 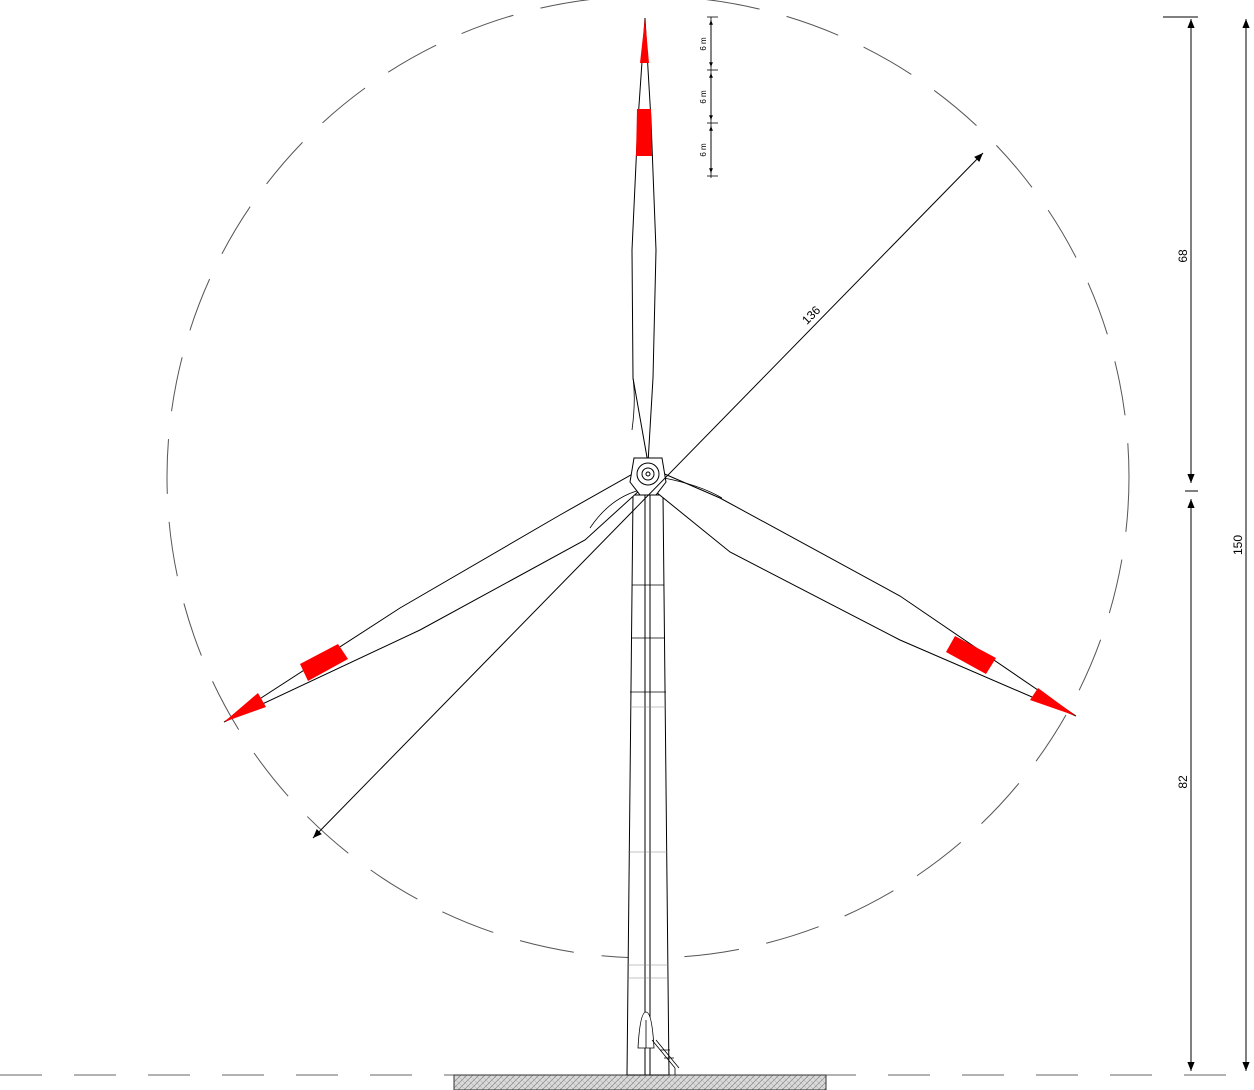 I want to click on blade-left, so click(x=432, y=597).